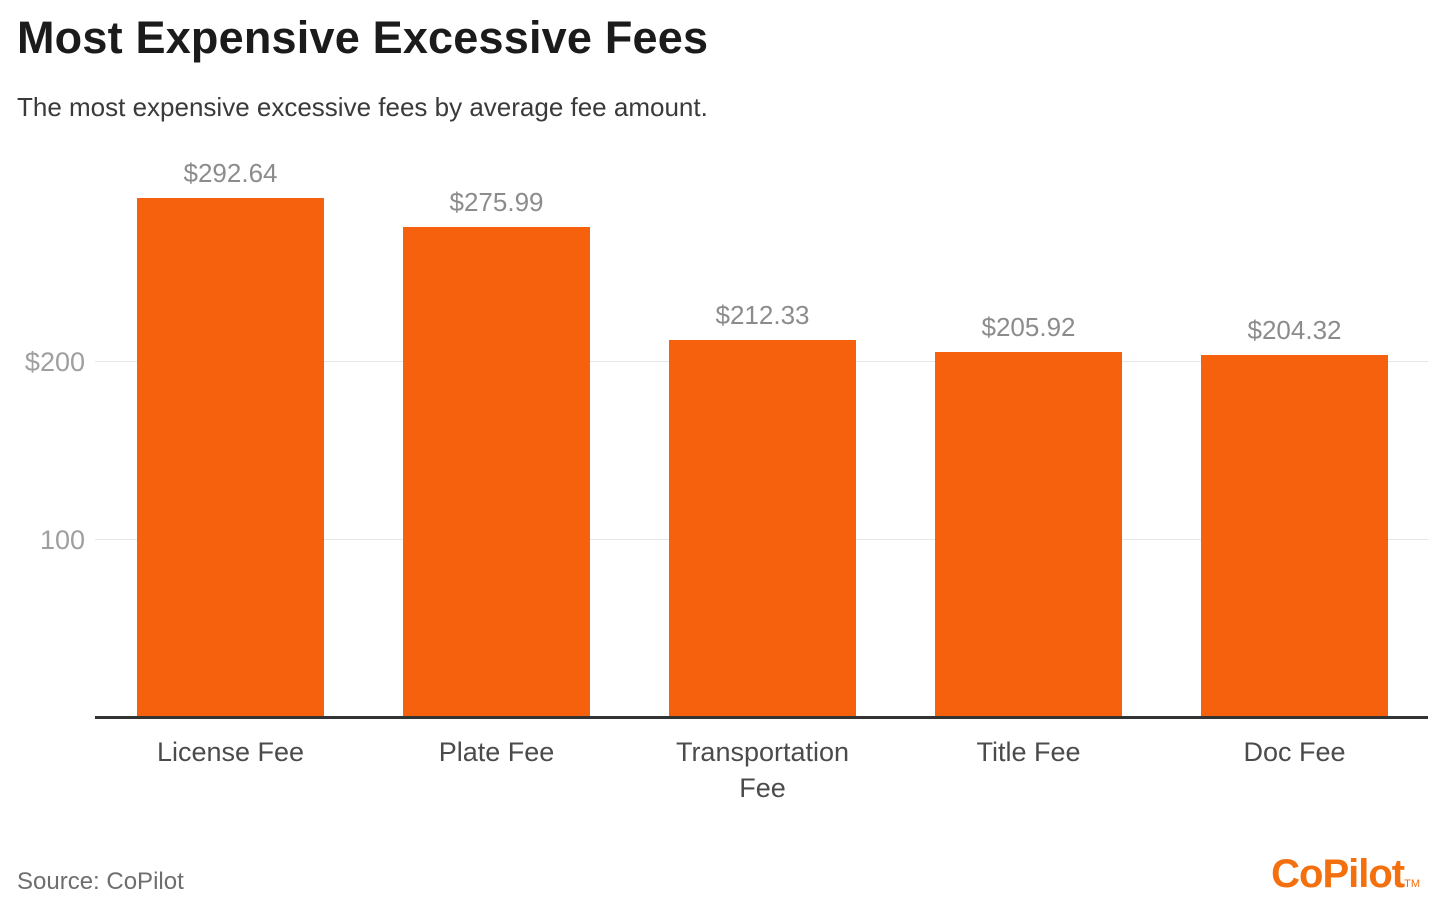  I want to click on bar-doc-fee, so click(1294, 536).